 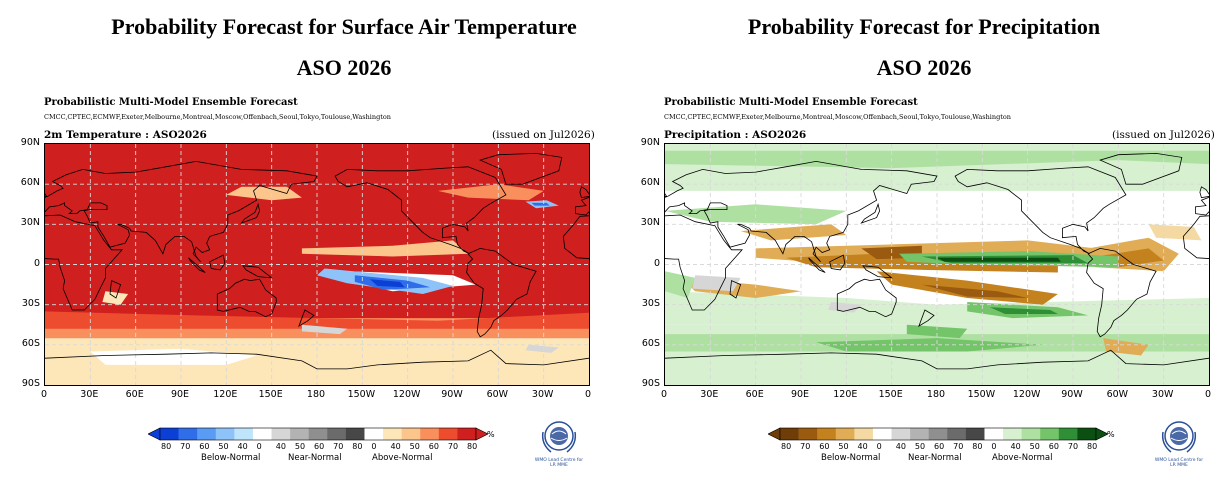 I want to click on lat-label: 0, so click(x=656, y=263).